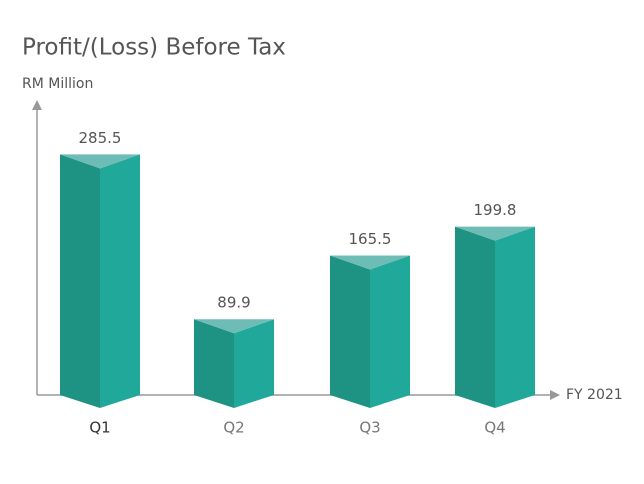  I want to click on value-label: 89.9, so click(233, 303).